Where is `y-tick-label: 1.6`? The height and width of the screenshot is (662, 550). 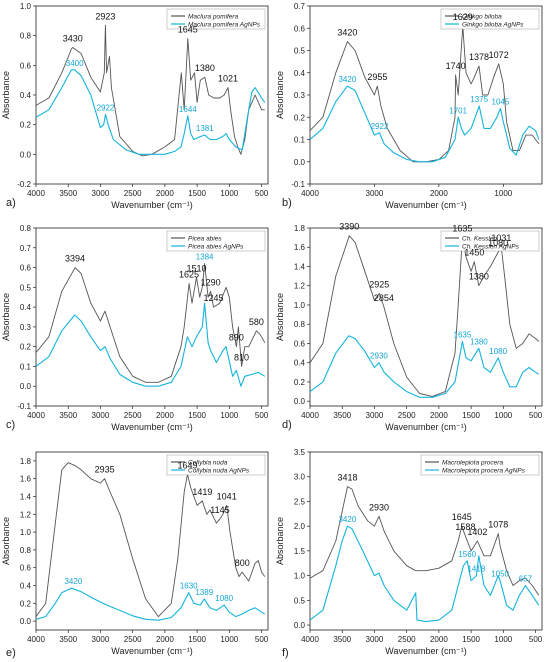
y-tick-label: 1.6 is located at coordinates (26, 479).